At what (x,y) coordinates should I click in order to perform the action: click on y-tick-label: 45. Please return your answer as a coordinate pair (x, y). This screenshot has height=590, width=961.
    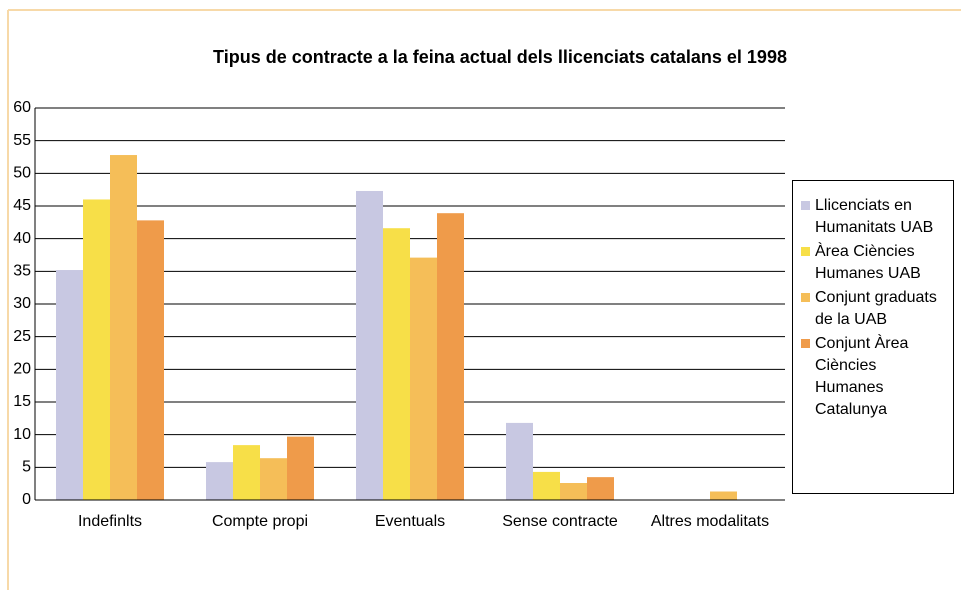
    Looking at the image, I should click on (22, 205).